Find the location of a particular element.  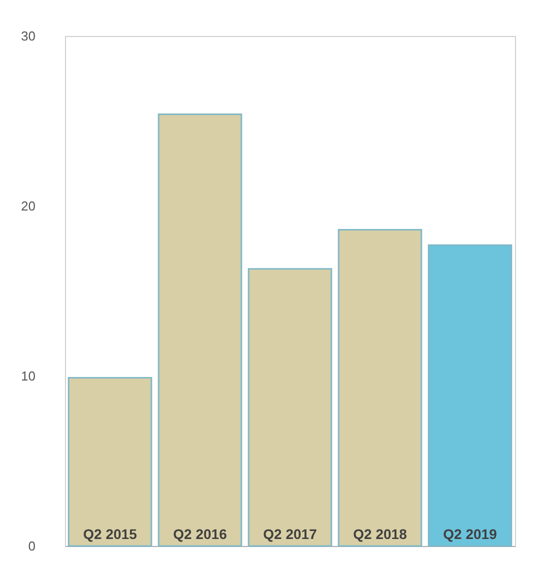

x-tick-label: Q2 2019 is located at coordinates (470, 534).